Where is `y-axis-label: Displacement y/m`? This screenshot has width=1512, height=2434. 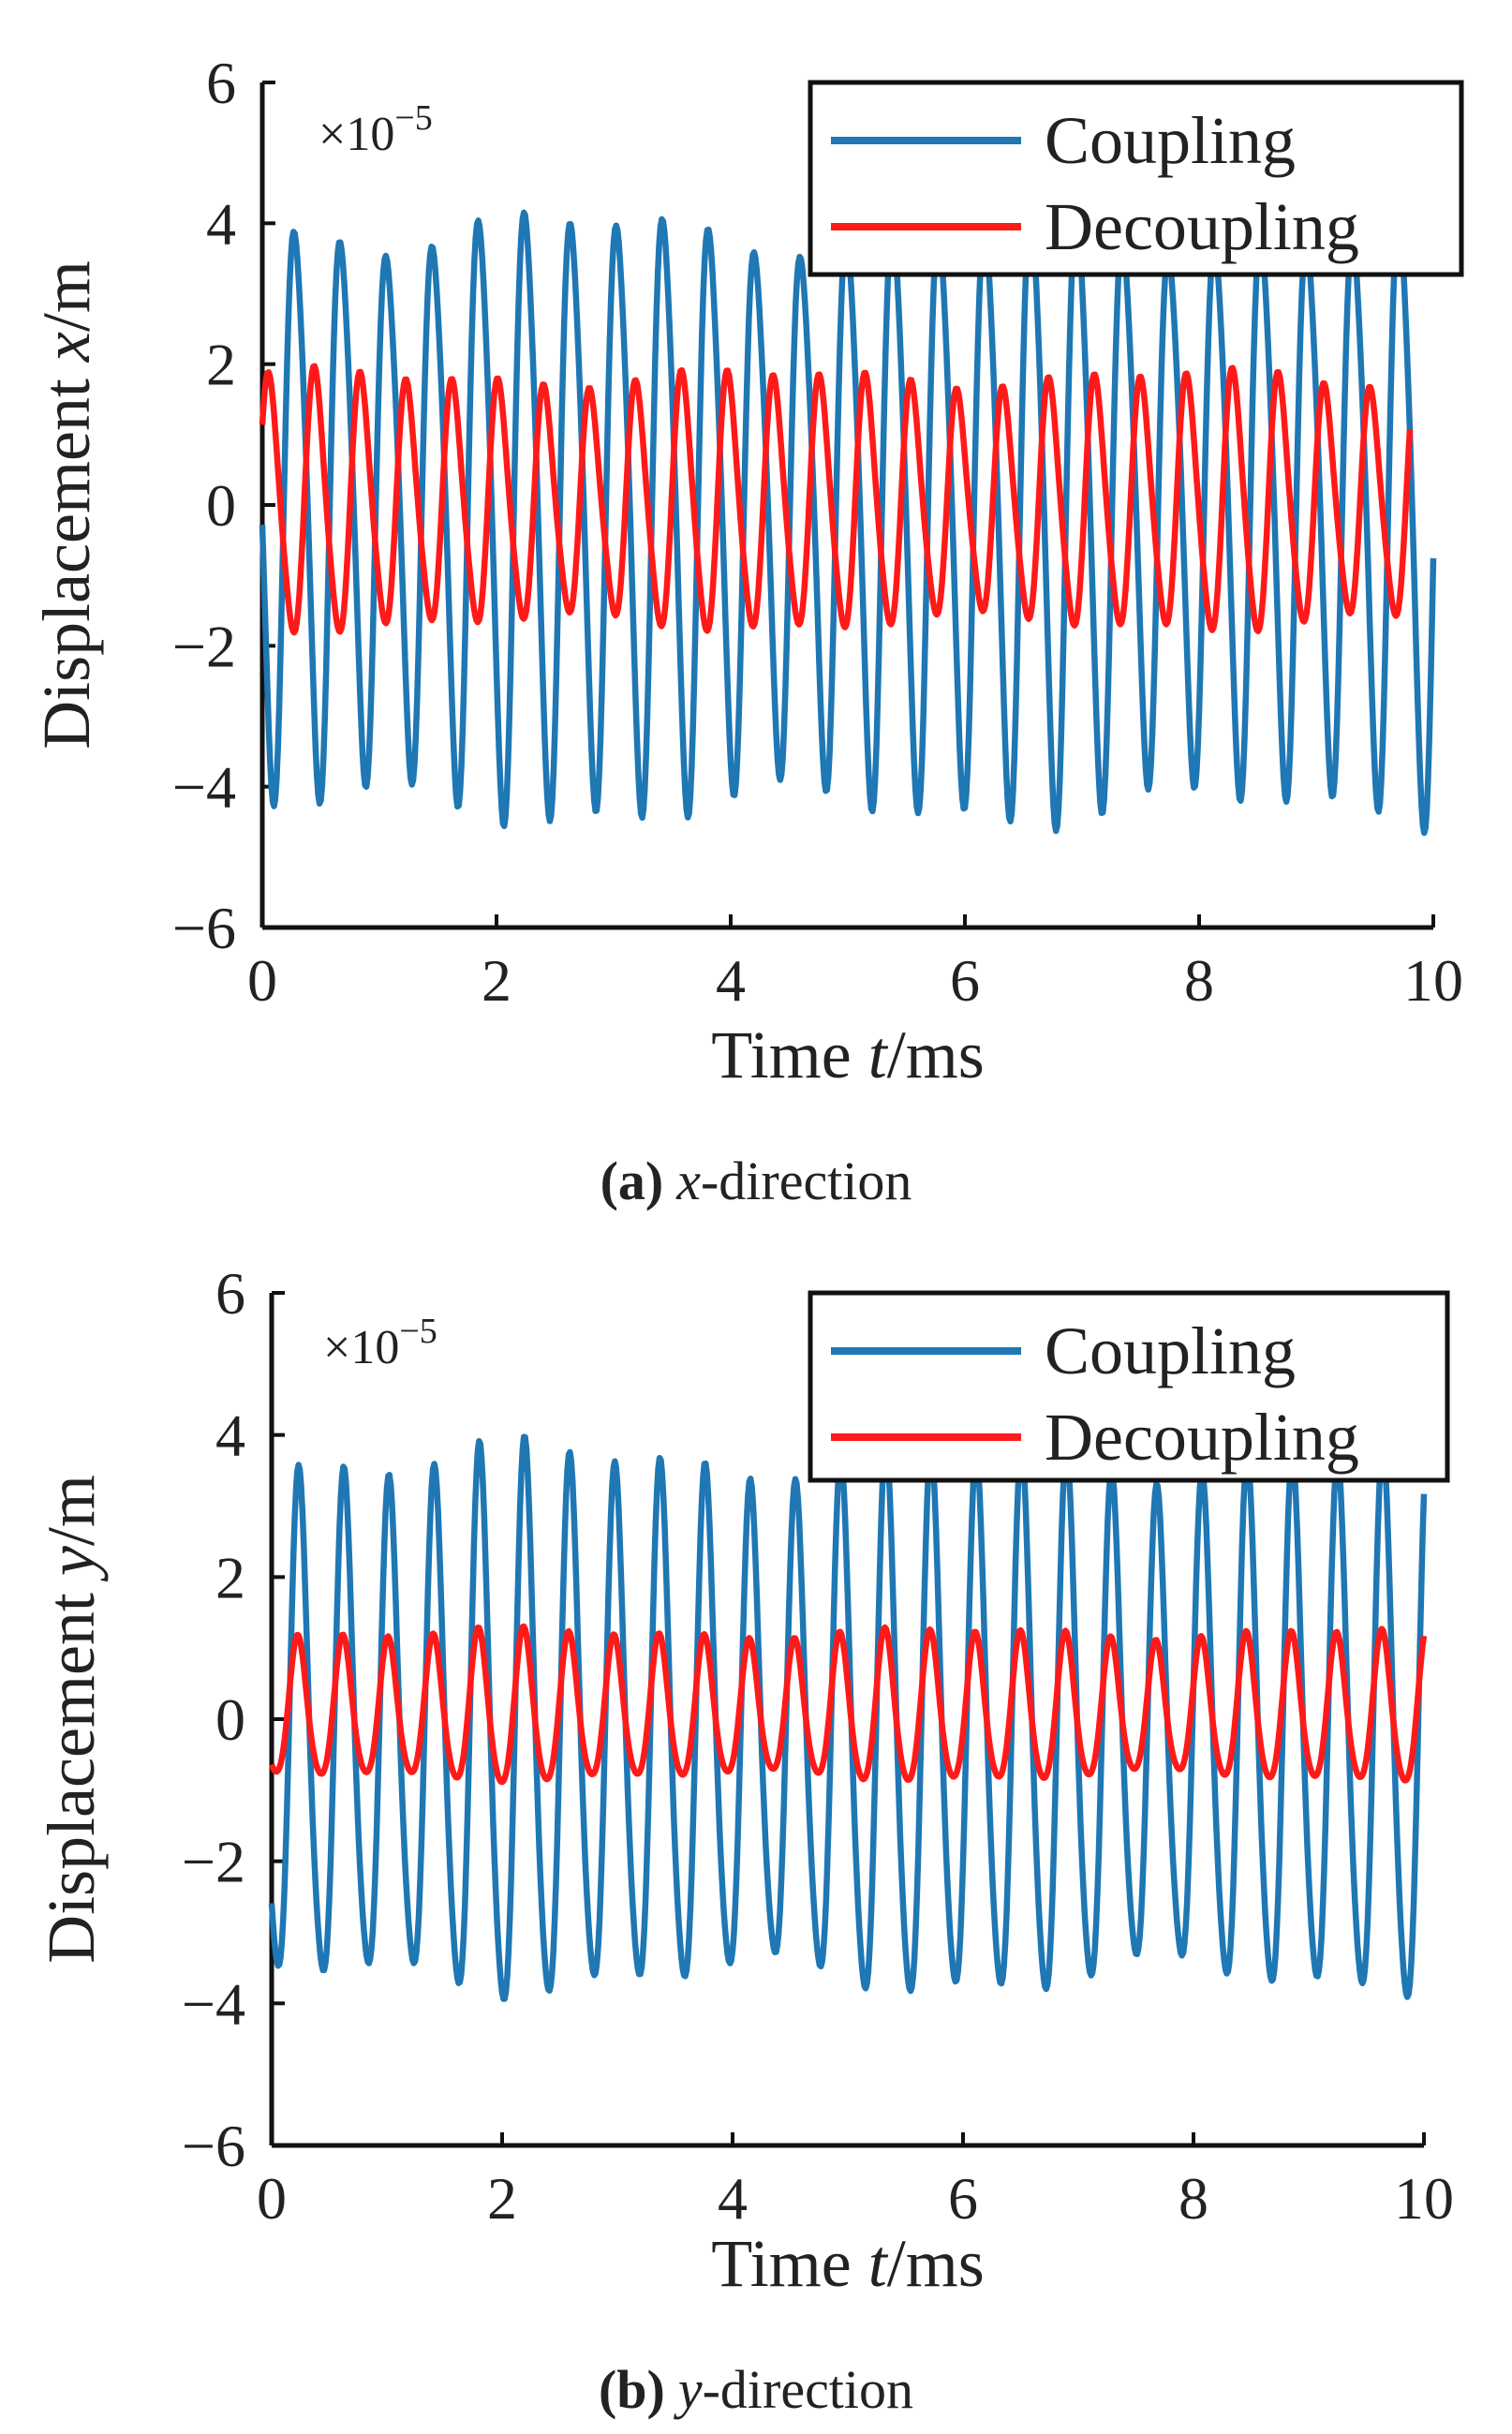 y-axis-label: Displacement y/m is located at coordinates (71, 1719).